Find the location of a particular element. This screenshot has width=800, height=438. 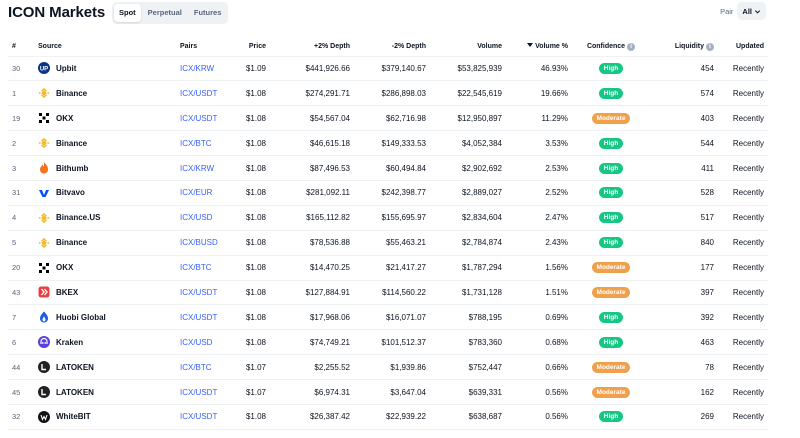

row-pair: ICX/BTC is located at coordinates (204, 143).